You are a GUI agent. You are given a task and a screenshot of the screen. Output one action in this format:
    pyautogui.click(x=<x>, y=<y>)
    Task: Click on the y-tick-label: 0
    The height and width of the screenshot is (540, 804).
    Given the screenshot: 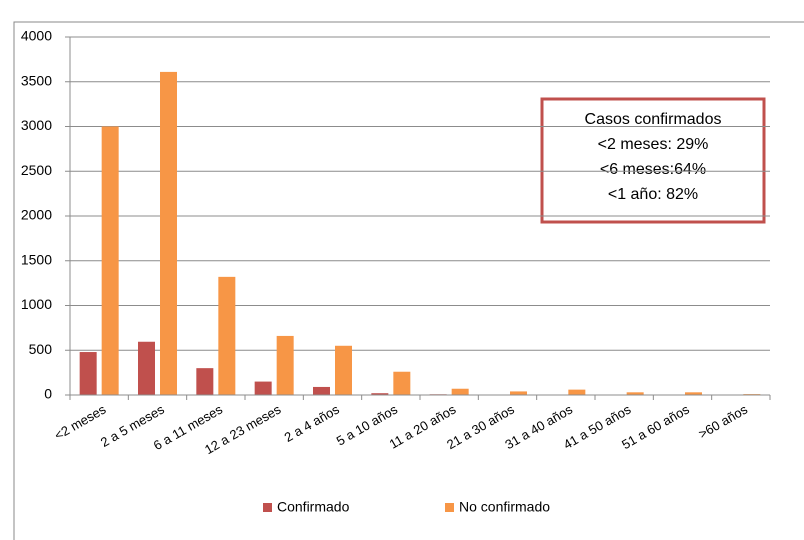 What is the action you would take?
    pyautogui.click(x=48, y=394)
    